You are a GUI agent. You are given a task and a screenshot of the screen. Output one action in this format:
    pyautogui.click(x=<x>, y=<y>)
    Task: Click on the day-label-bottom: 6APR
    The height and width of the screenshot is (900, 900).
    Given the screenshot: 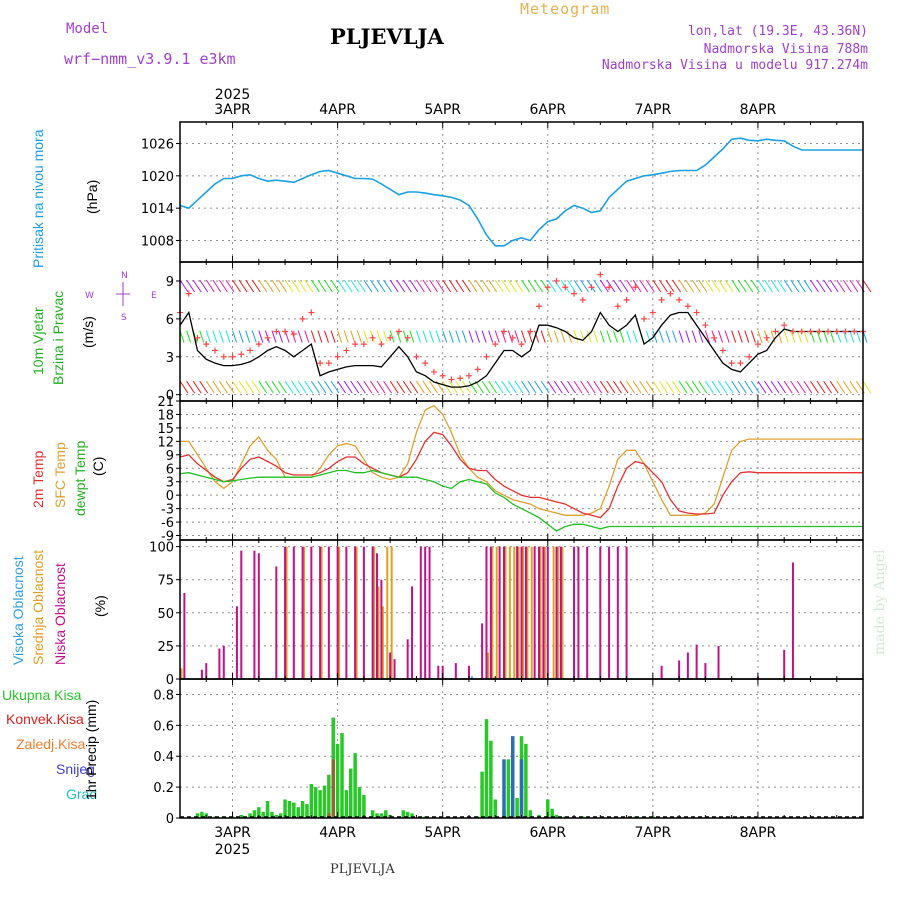 What is the action you would take?
    pyautogui.click(x=547, y=833)
    